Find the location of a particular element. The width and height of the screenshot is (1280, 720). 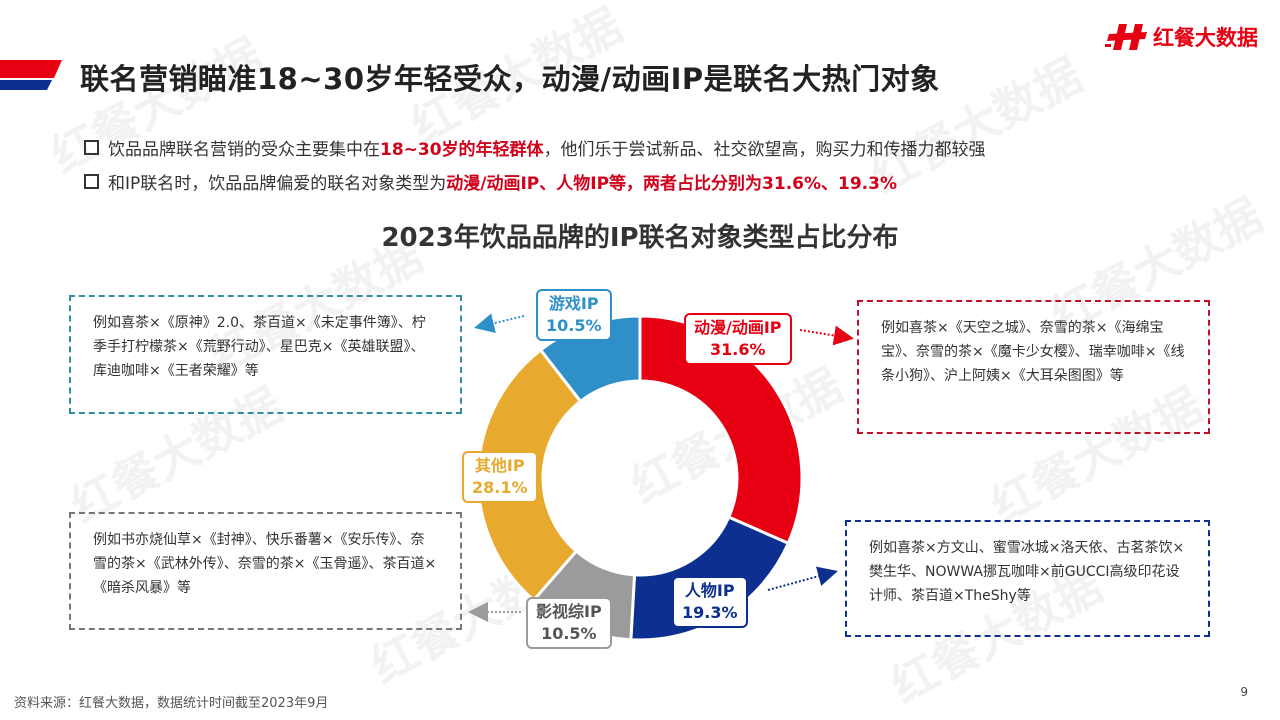

slice-name: 人物IP is located at coordinates (710, 591).